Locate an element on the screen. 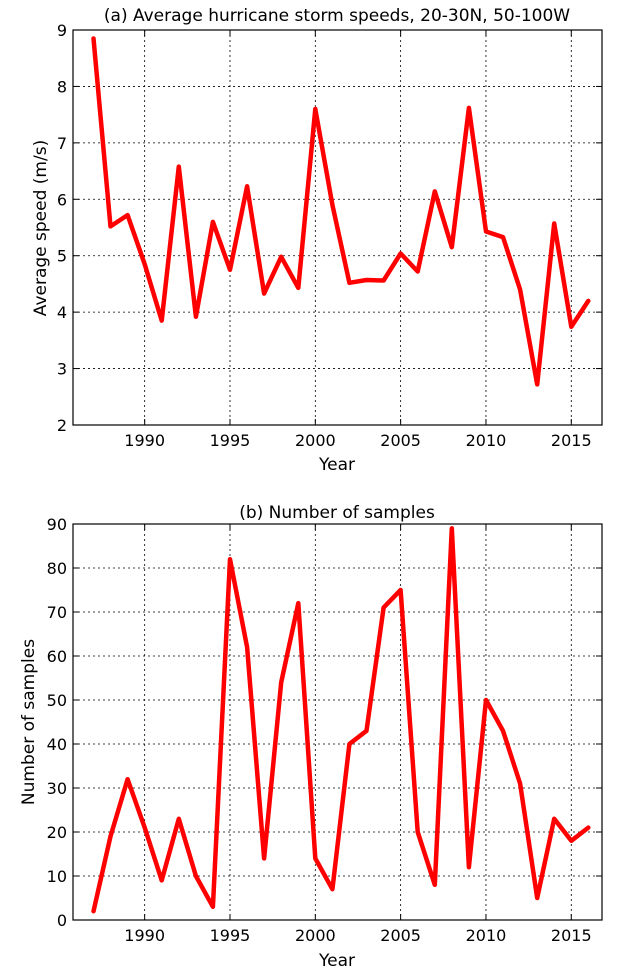 The image size is (644, 972). y-tick-label: 10 is located at coordinates (57, 876).